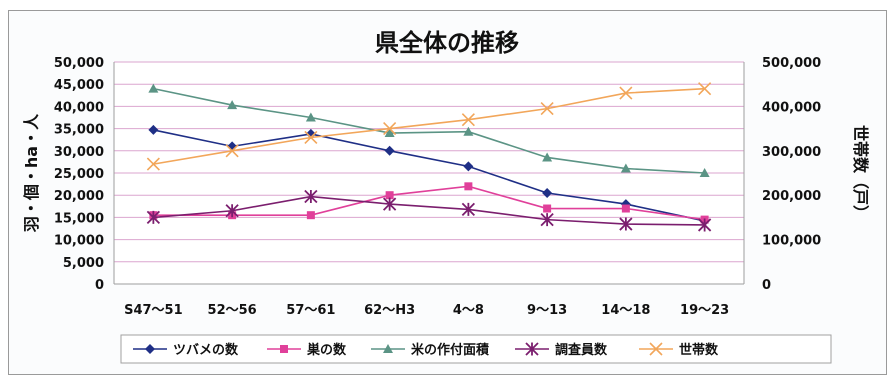 The height and width of the screenshot is (383, 895). I want to click on legend-item: 巣の数, so click(307, 350).